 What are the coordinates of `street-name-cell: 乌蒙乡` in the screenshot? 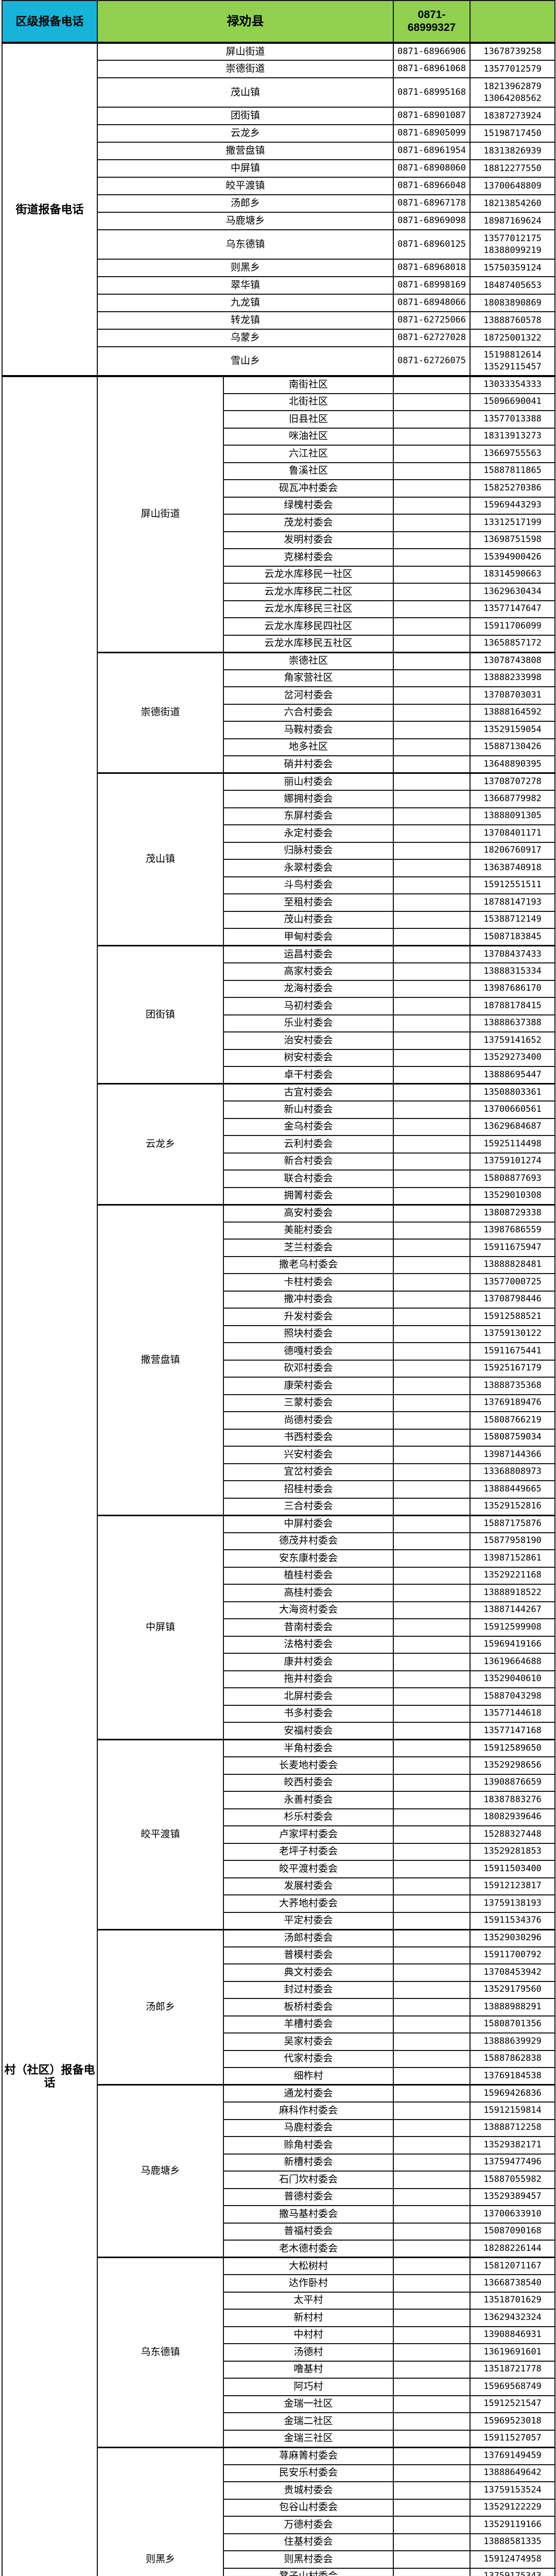 It's located at (245, 338).